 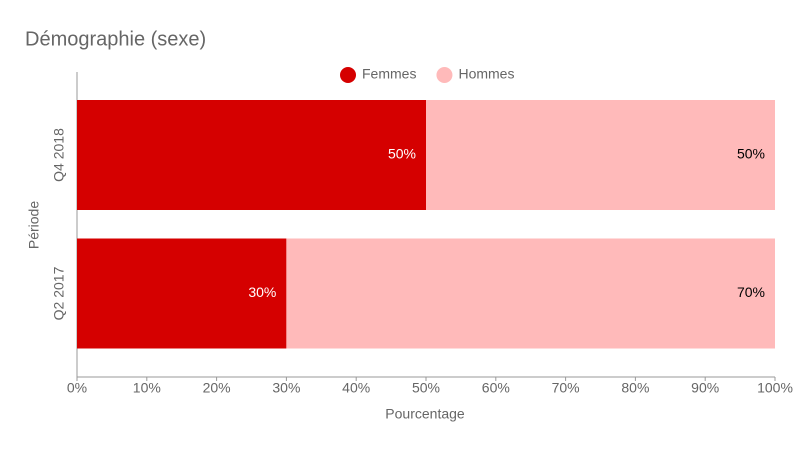 I want to click on x-tick-label: 100%, so click(x=775, y=388).